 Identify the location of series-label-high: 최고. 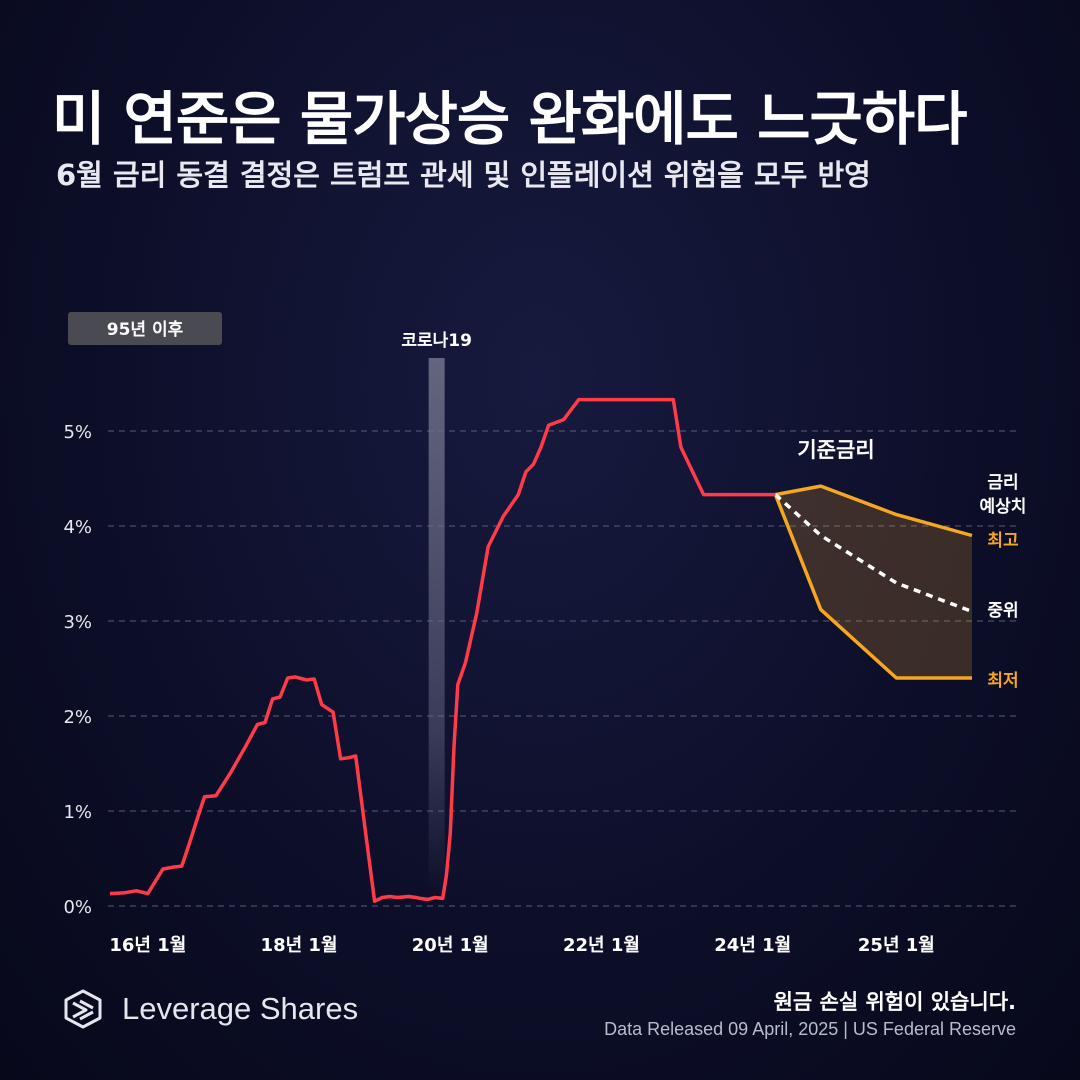
(1003, 541).